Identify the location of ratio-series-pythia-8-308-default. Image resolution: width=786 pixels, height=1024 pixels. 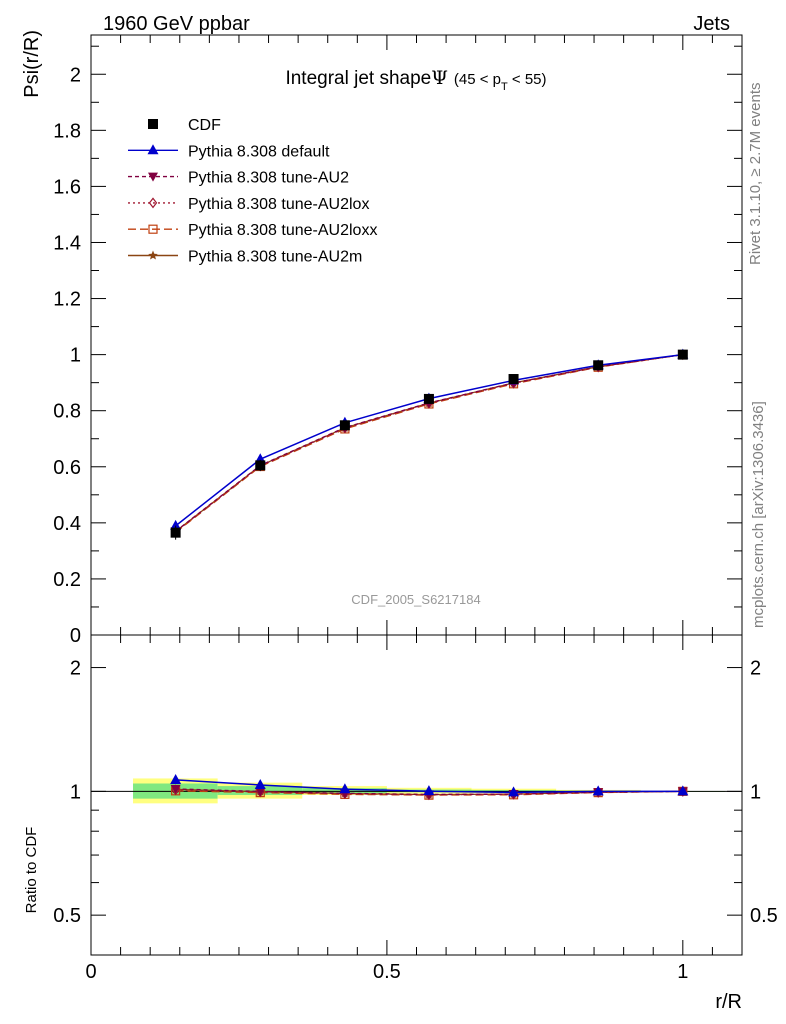
(429, 785).